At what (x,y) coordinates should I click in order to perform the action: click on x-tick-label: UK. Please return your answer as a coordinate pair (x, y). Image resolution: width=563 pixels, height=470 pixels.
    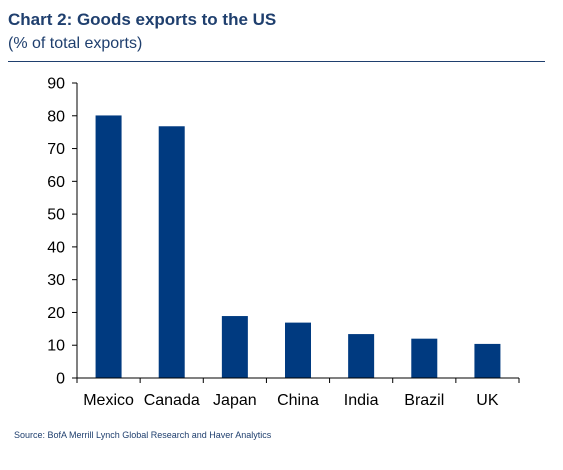
    Looking at the image, I should click on (487, 400).